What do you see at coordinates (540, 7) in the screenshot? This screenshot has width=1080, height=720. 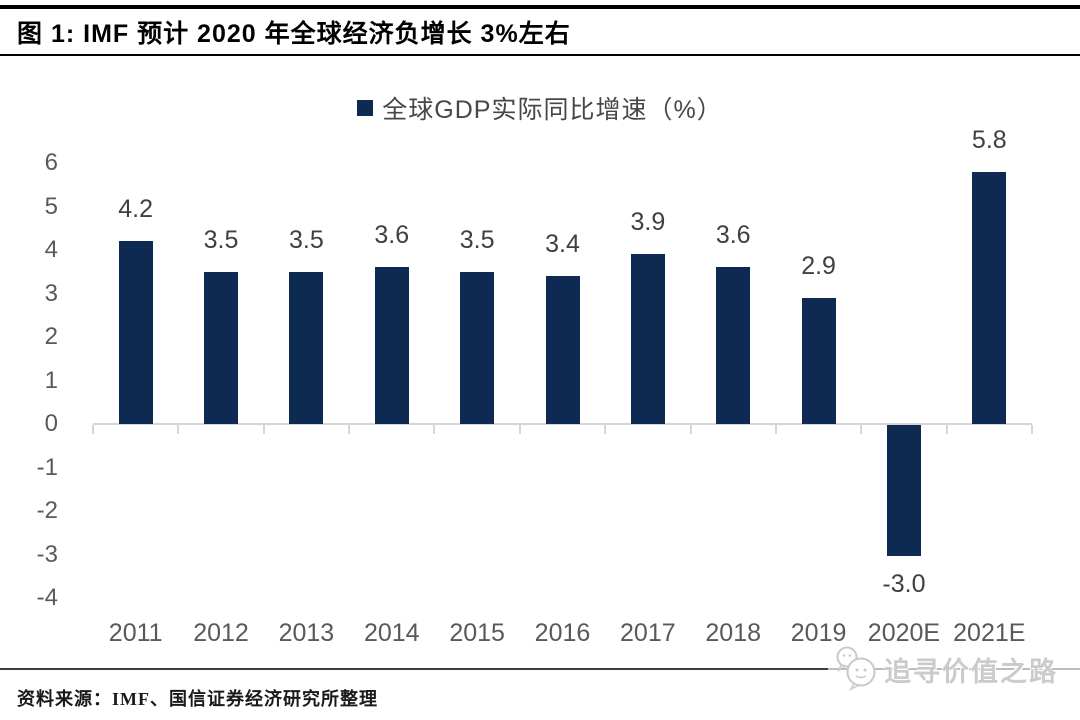 I see `title-top-rule` at bounding box center [540, 7].